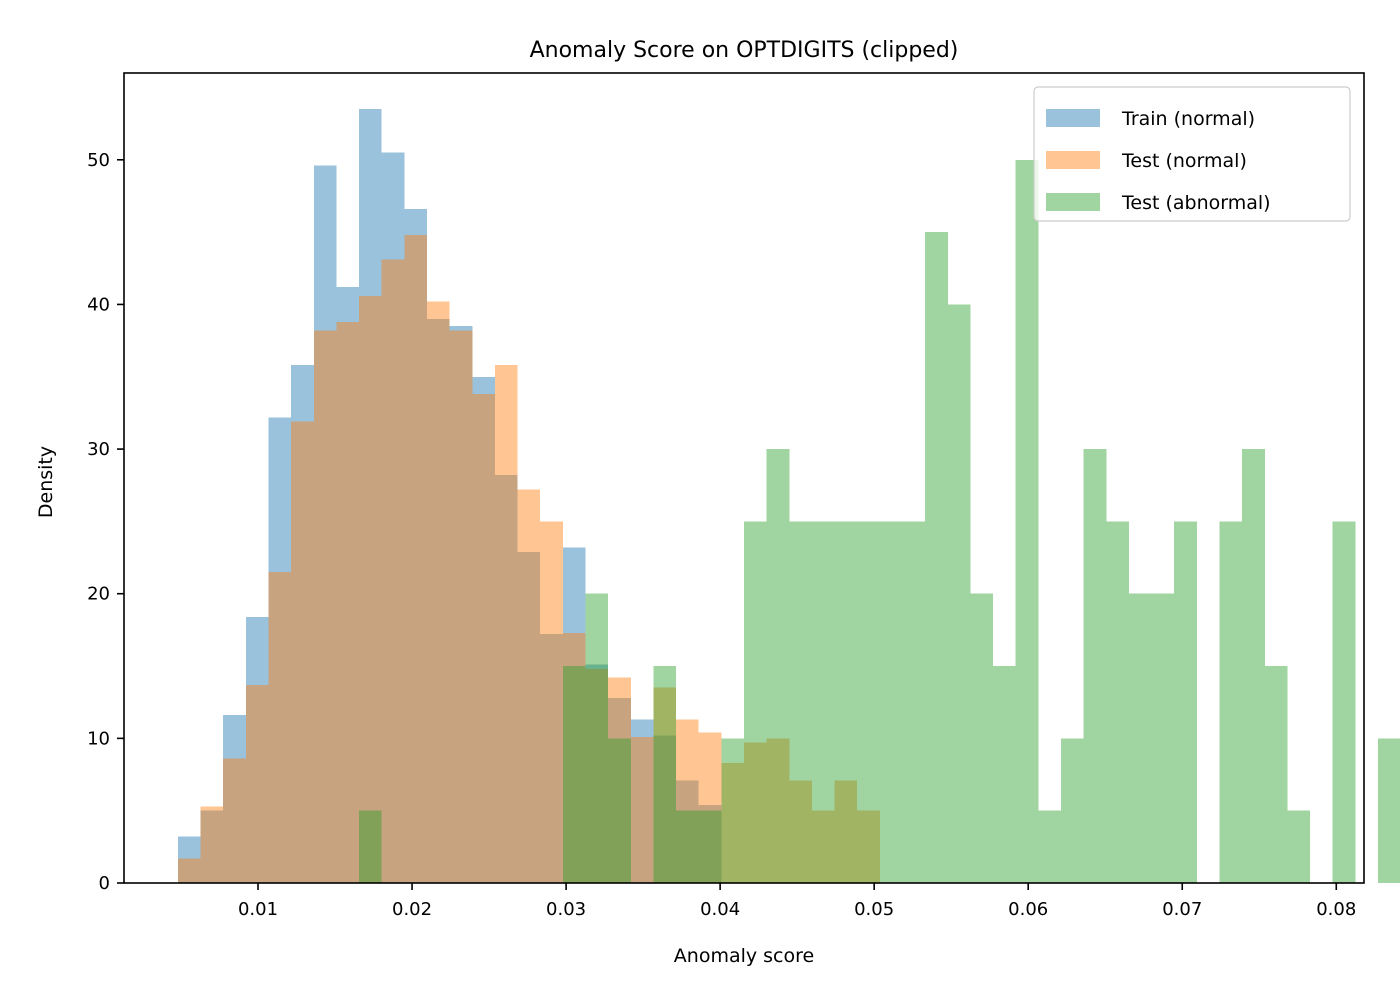  Describe the element at coordinates (98, 160) in the screenshot. I see `y-tick-label: 50` at that location.